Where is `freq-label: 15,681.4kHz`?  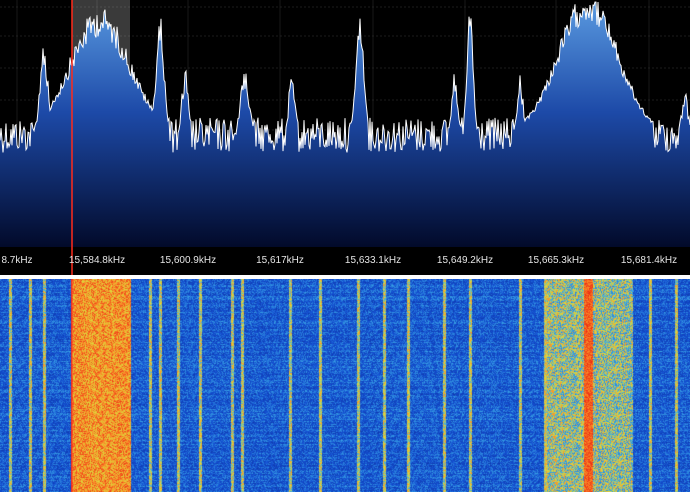
freq-label: 15,681.4kHz is located at coordinates (649, 260).